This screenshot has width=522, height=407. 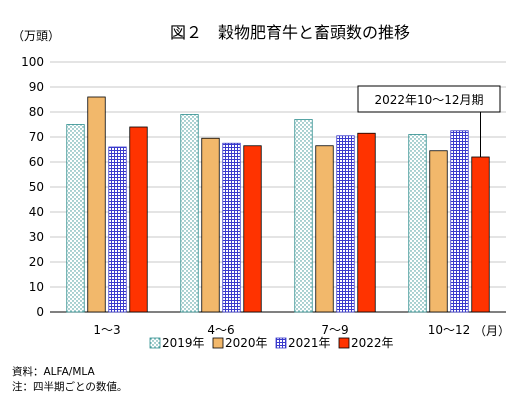 I want to click on bar-2020年-4〜6, so click(x=210, y=225).